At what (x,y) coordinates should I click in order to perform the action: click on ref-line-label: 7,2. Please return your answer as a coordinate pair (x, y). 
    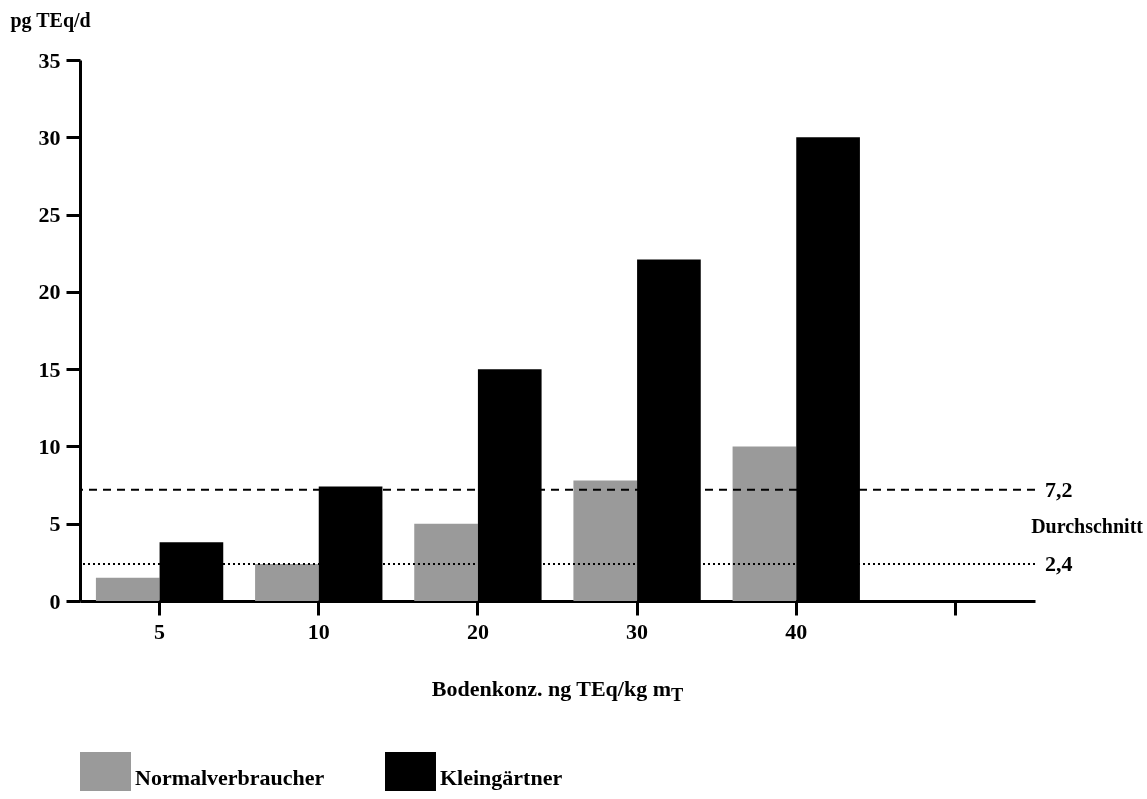
    Looking at the image, I should click on (1059, 489).